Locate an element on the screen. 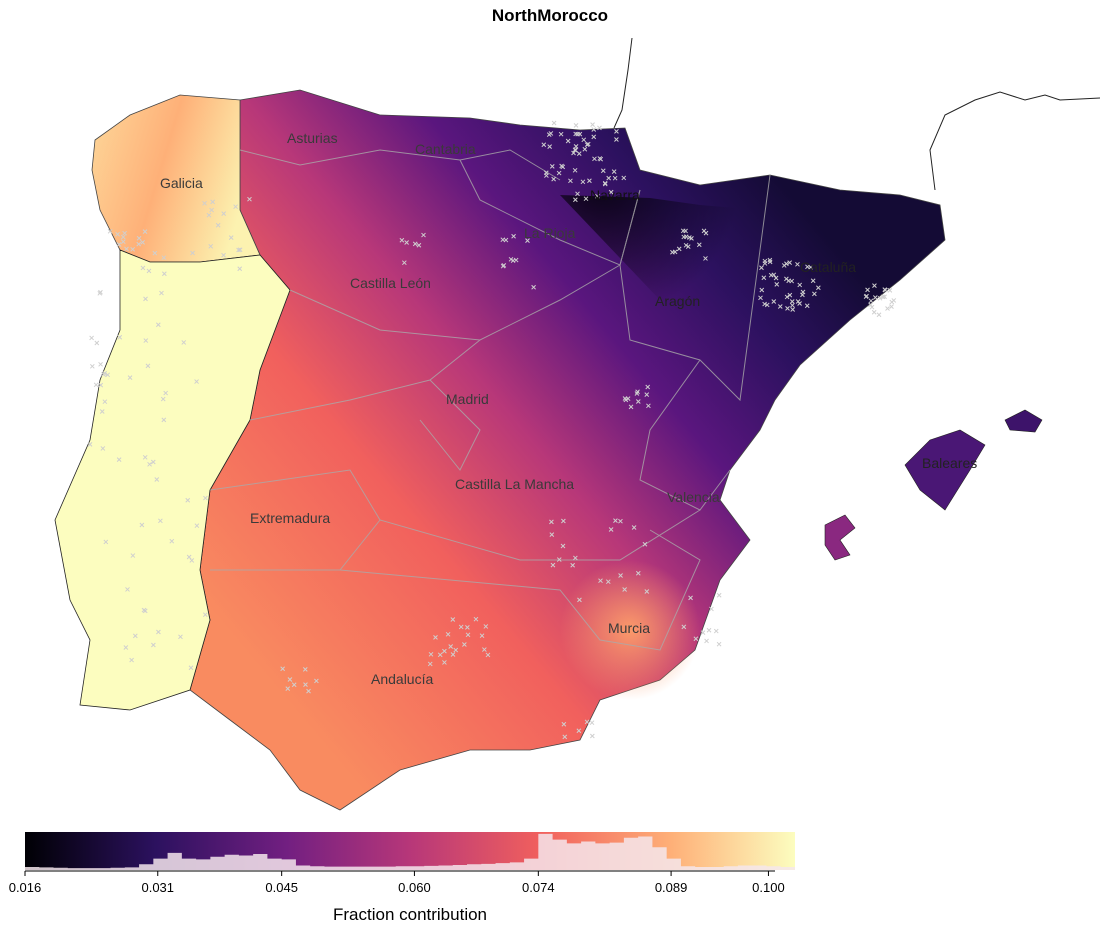 The image size is (1100, 934). region-label-galicia: Galicia is located at coordinates (181, 183).